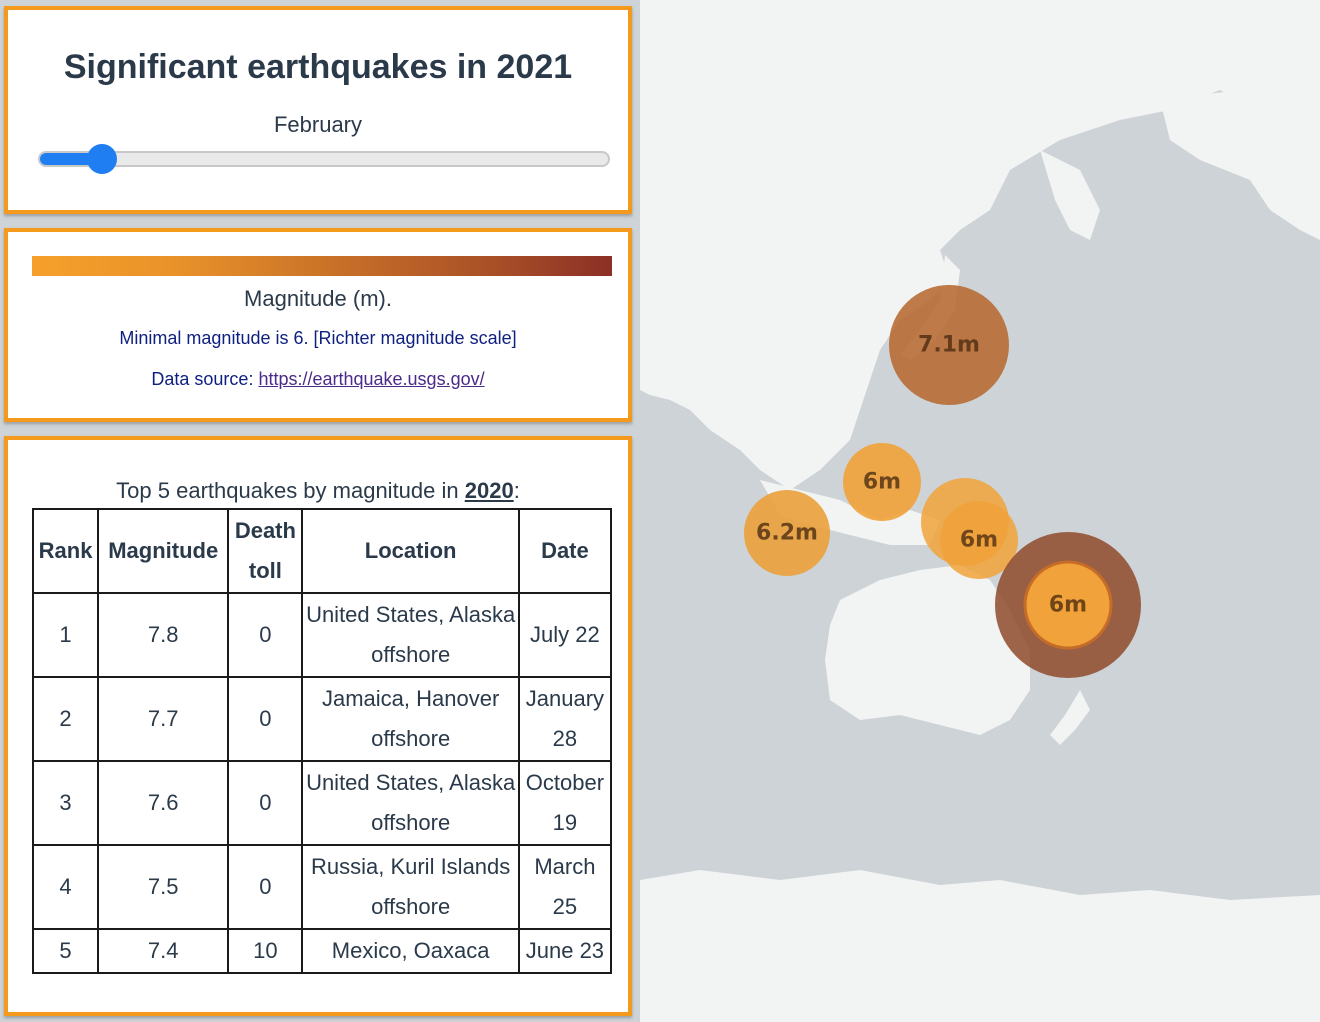 The height and width of the screenshot is (1022, 1320). I want to click on cell-date: March 25, so click(565, 887).